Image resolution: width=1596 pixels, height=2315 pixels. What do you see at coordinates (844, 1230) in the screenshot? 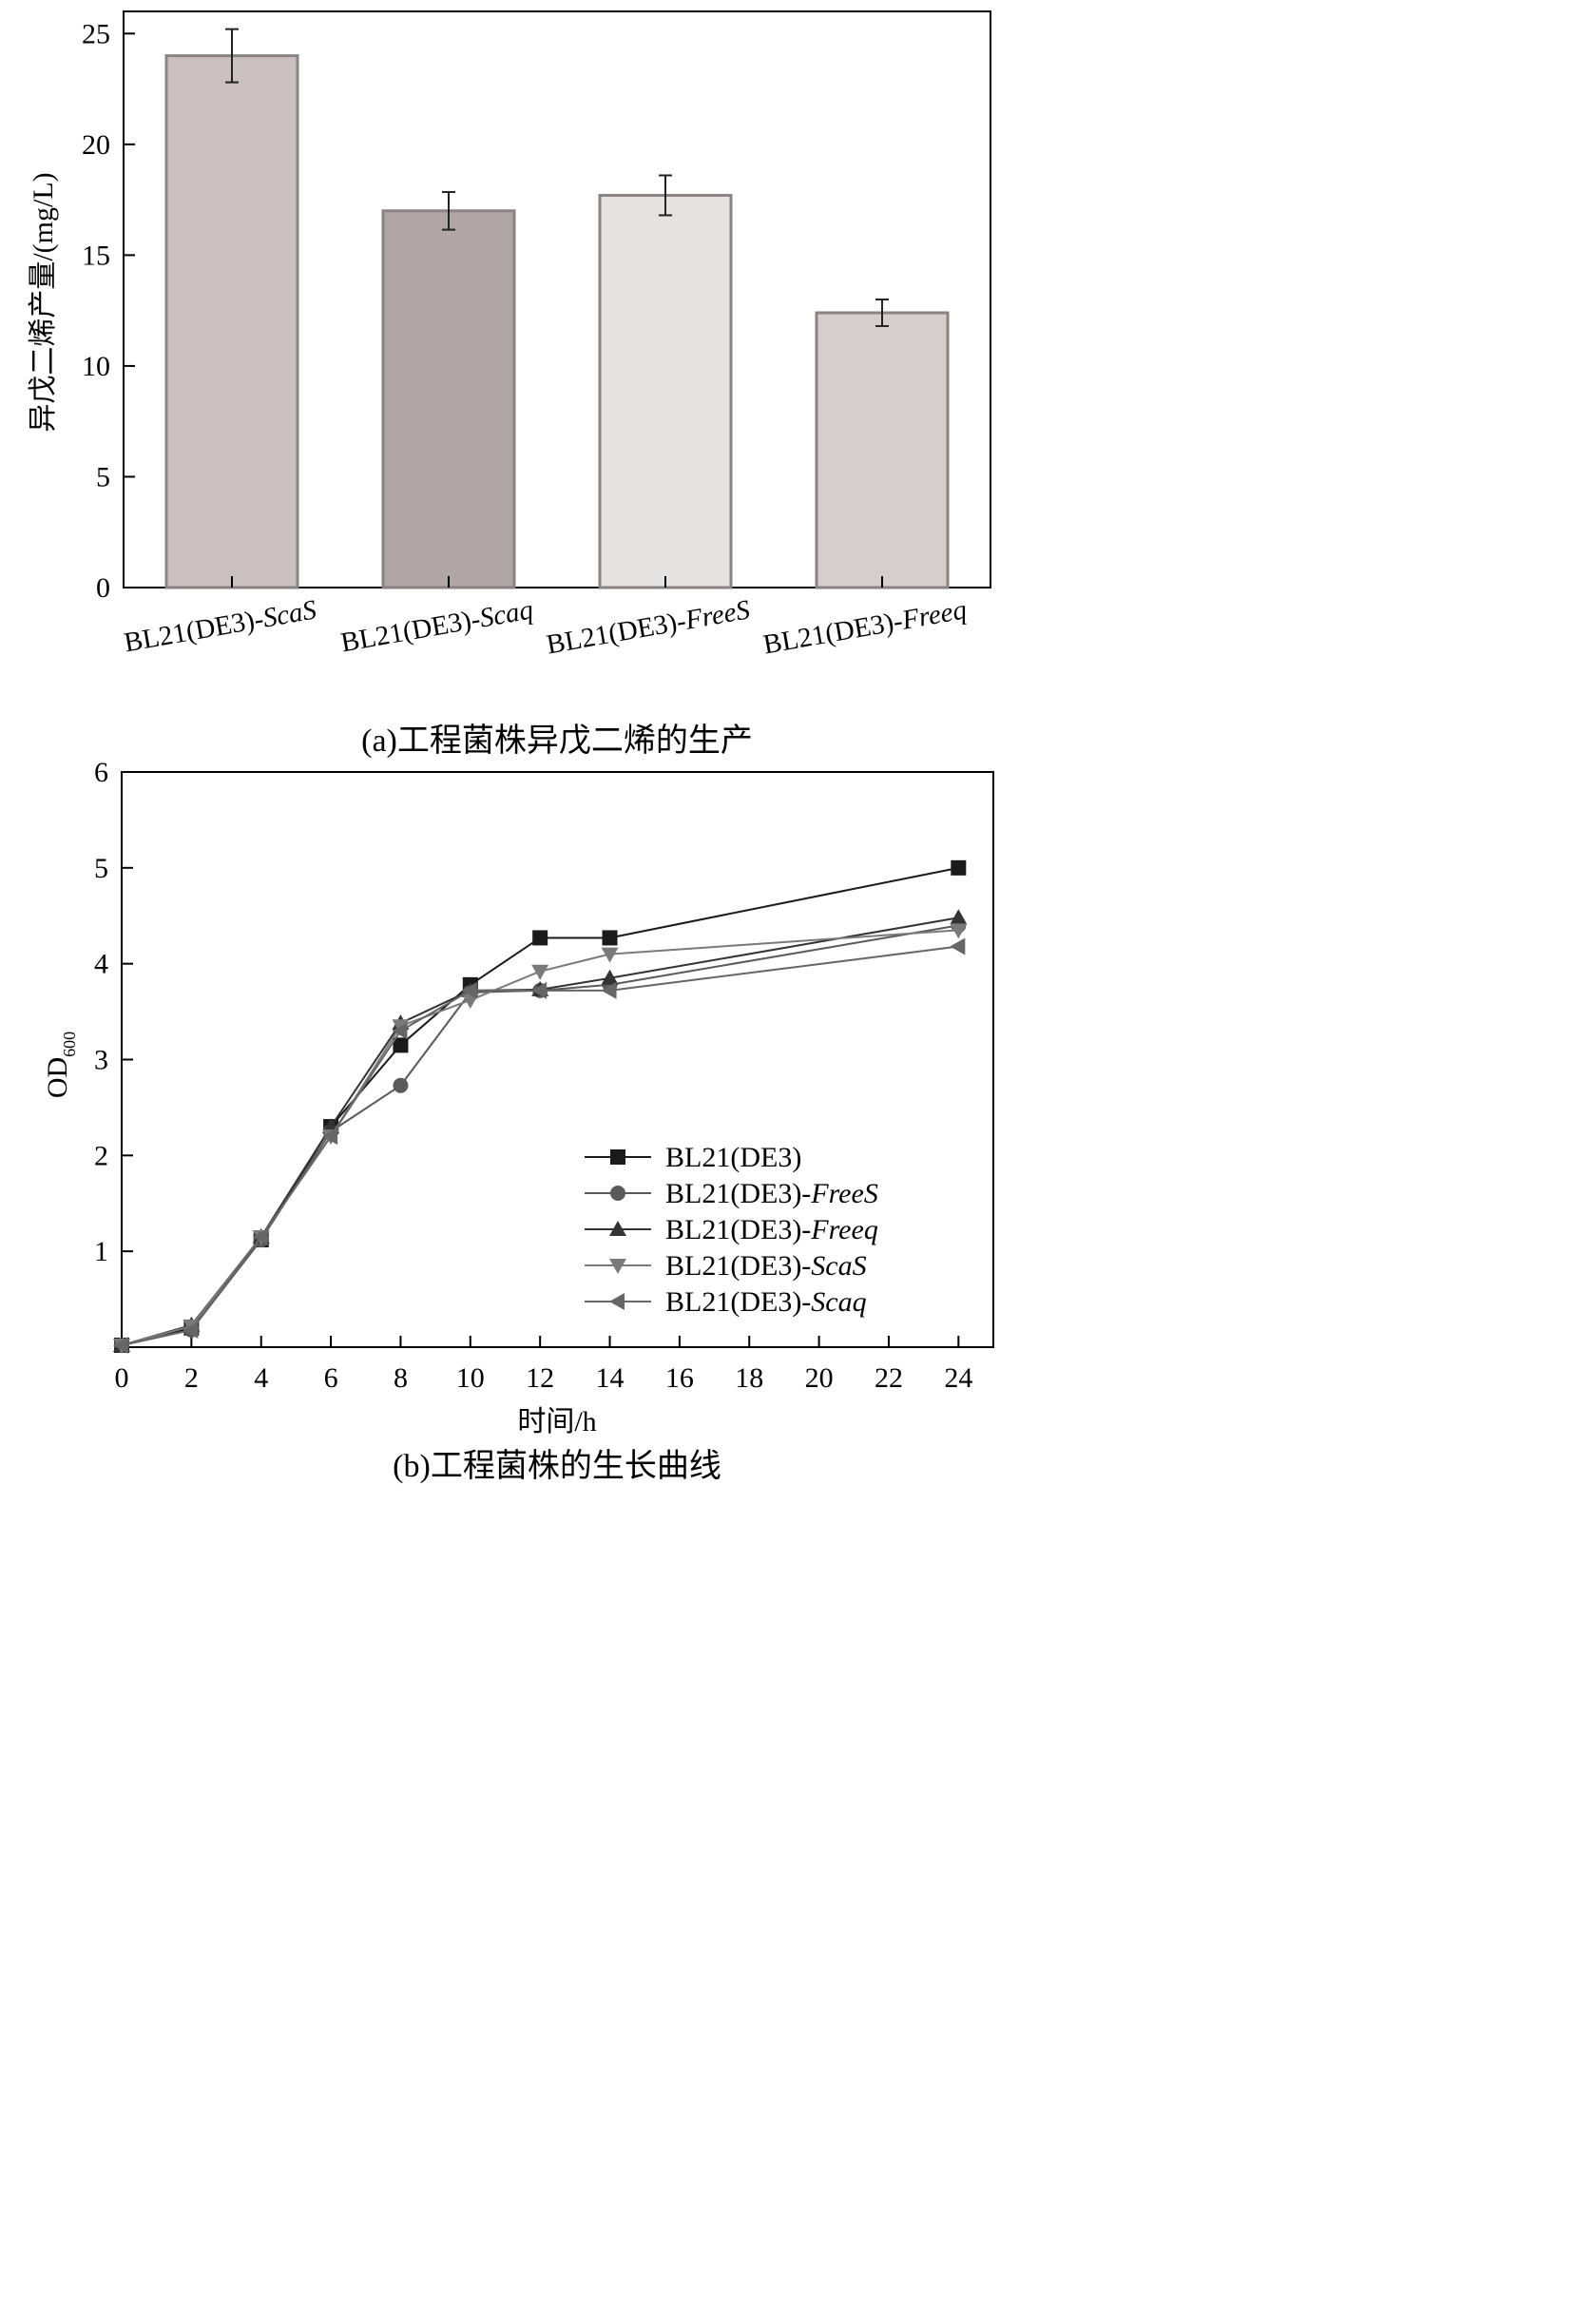
I see `legend-label-strain: Freeq` at bounding box center [844, 1230].